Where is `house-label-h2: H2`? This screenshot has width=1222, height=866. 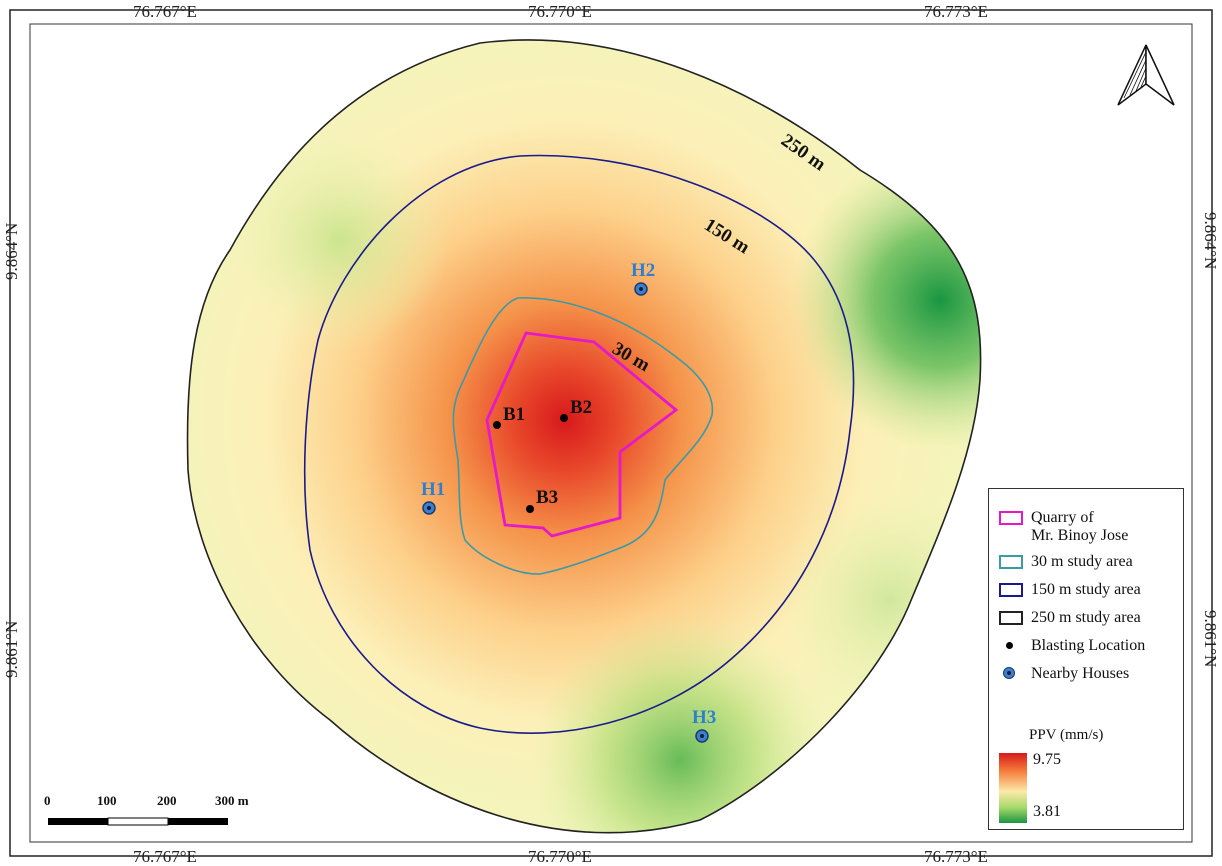
house-label-h2: H2 is located at coordinates (643, 270).